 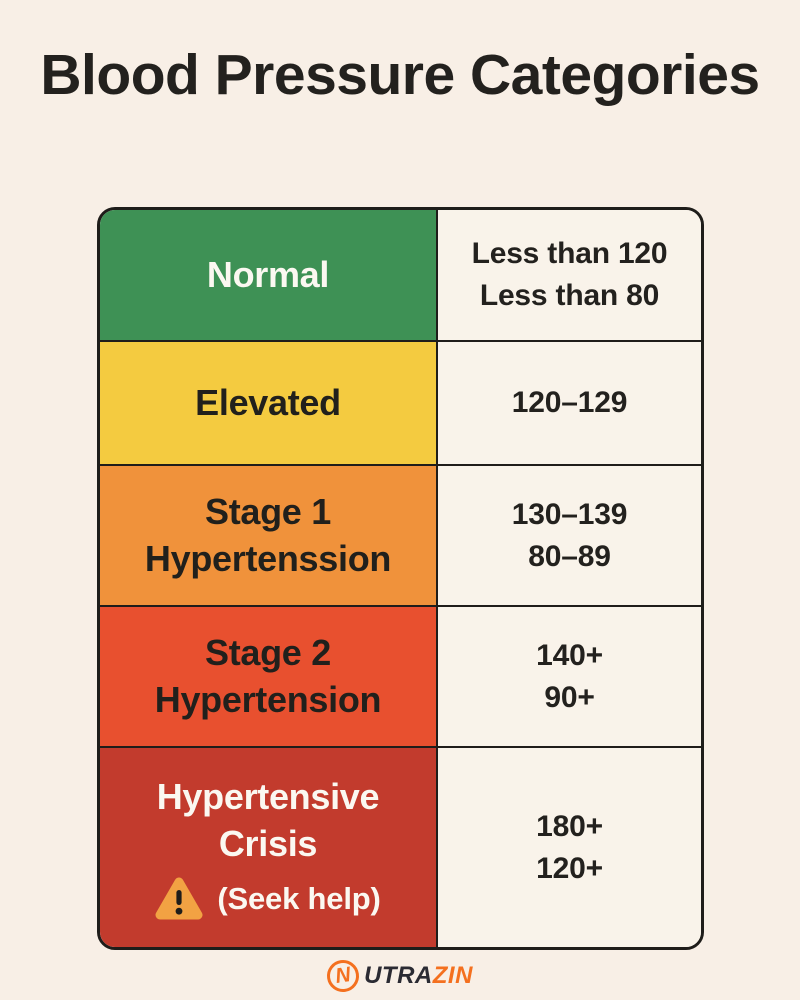 What do you see at coordinates (343, 976) in the screenshot?
I see `n-swoosh-icon: N` at bounding box center [343, 976].